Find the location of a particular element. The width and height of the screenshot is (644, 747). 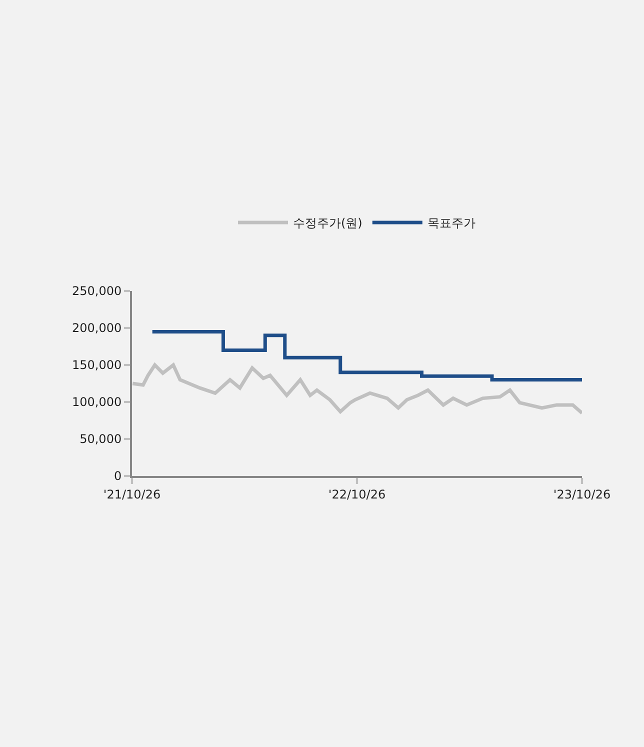

line-series is located at coordinates (357, 389).